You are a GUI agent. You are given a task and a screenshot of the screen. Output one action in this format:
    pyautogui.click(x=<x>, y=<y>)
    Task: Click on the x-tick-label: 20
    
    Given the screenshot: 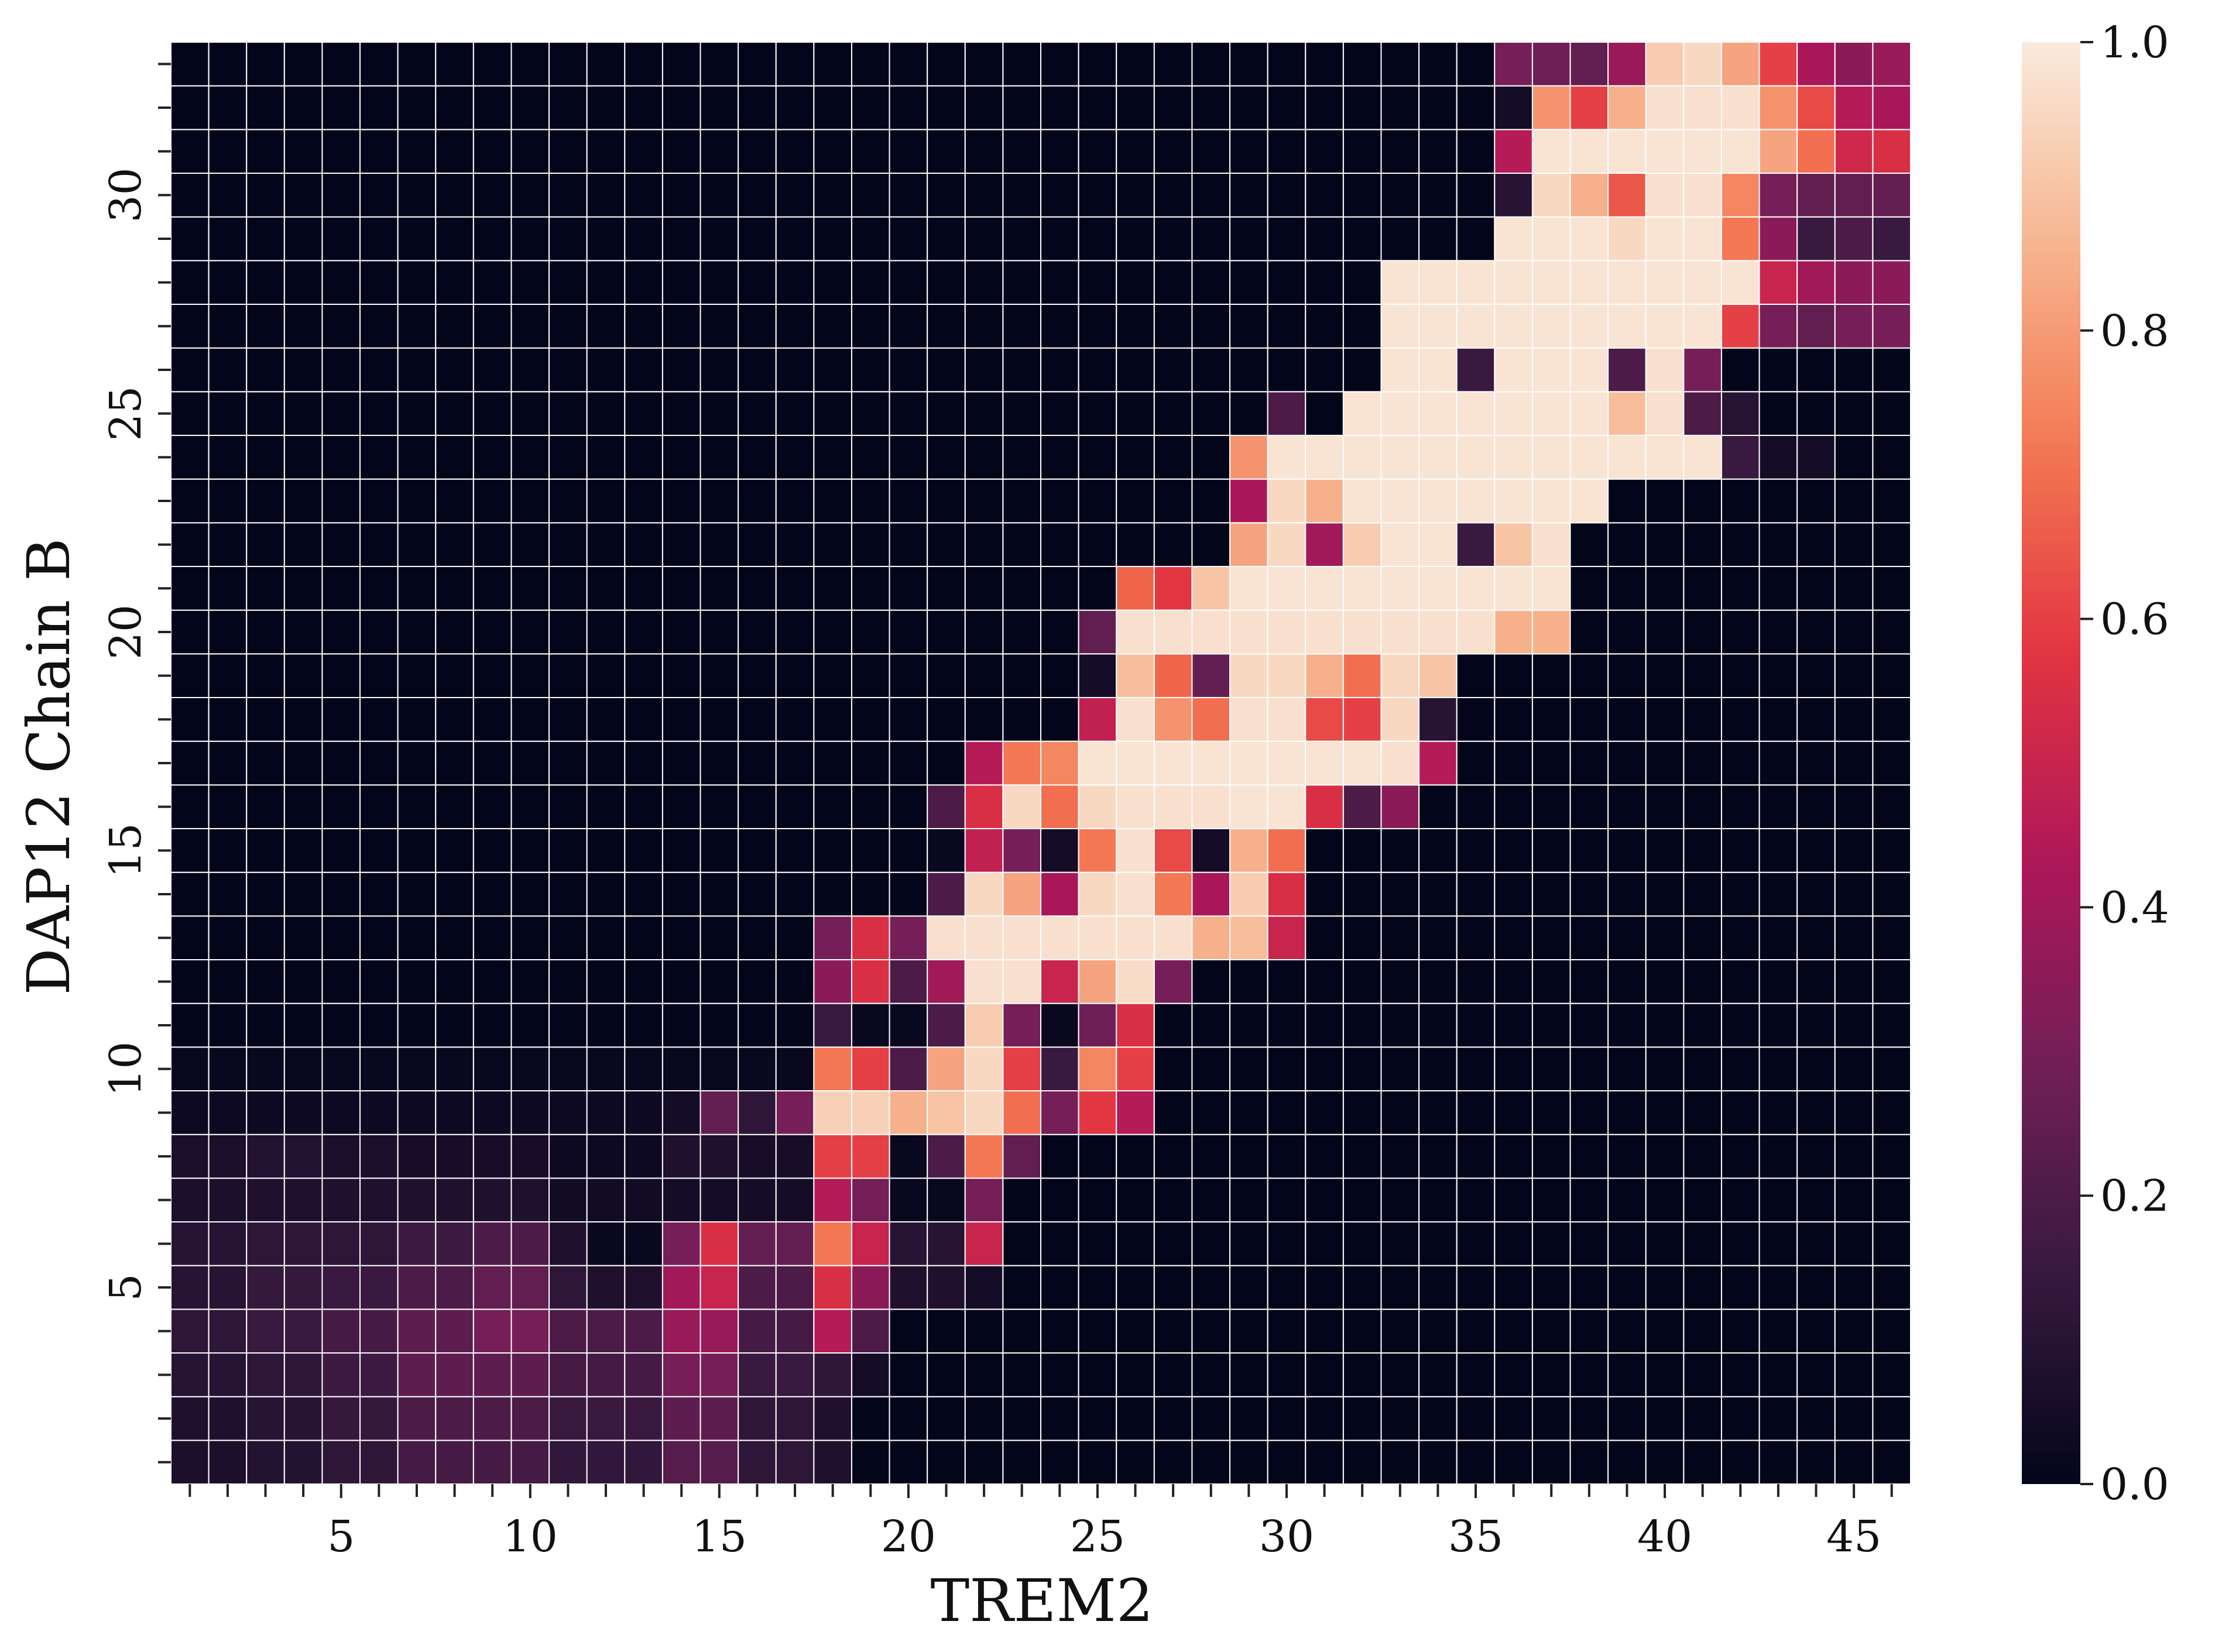 What is the action you would take?
    pyautogui.click(x=908, y=1537)
    